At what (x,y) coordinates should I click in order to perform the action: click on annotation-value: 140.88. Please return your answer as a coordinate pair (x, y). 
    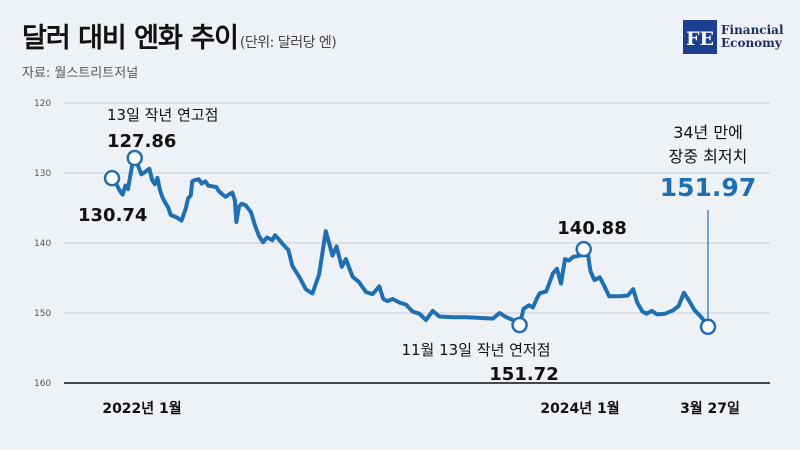
    Looking at the image, I should click on (591, 228).